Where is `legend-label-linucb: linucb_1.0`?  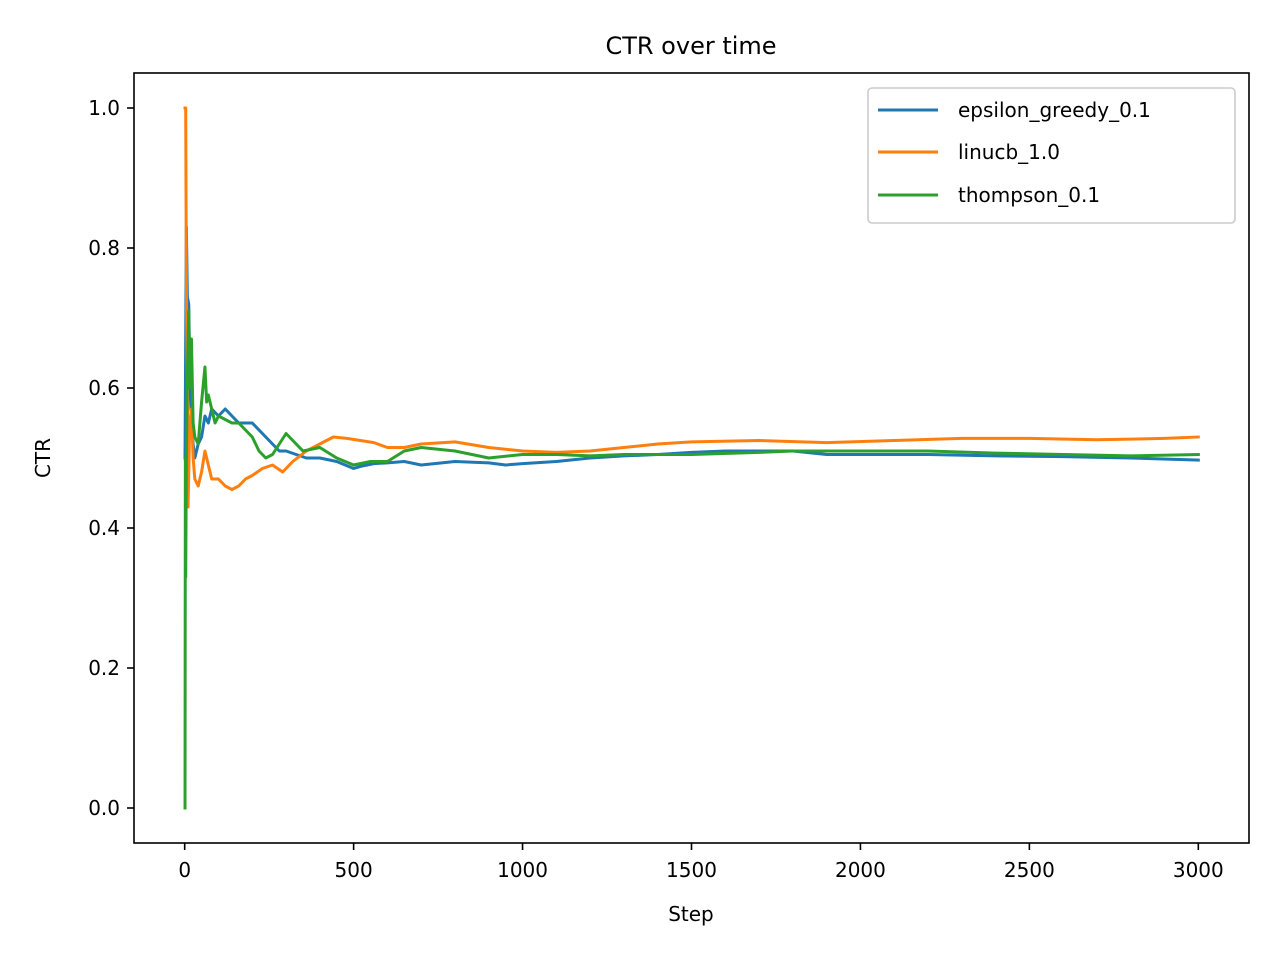 legend-label-linucb: linucb_1.0 is located at coordinates (1009, 152).